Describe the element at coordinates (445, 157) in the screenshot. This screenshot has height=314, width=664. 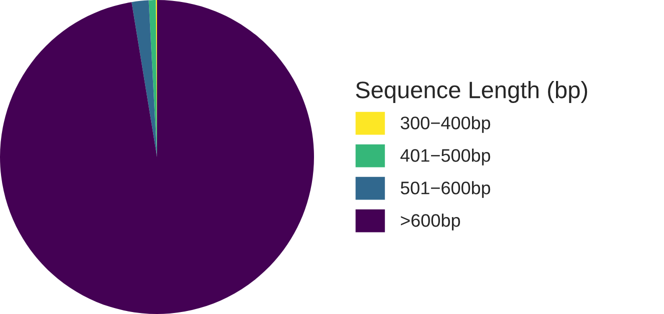
I see `legend-label: 401−500bp` at that location.